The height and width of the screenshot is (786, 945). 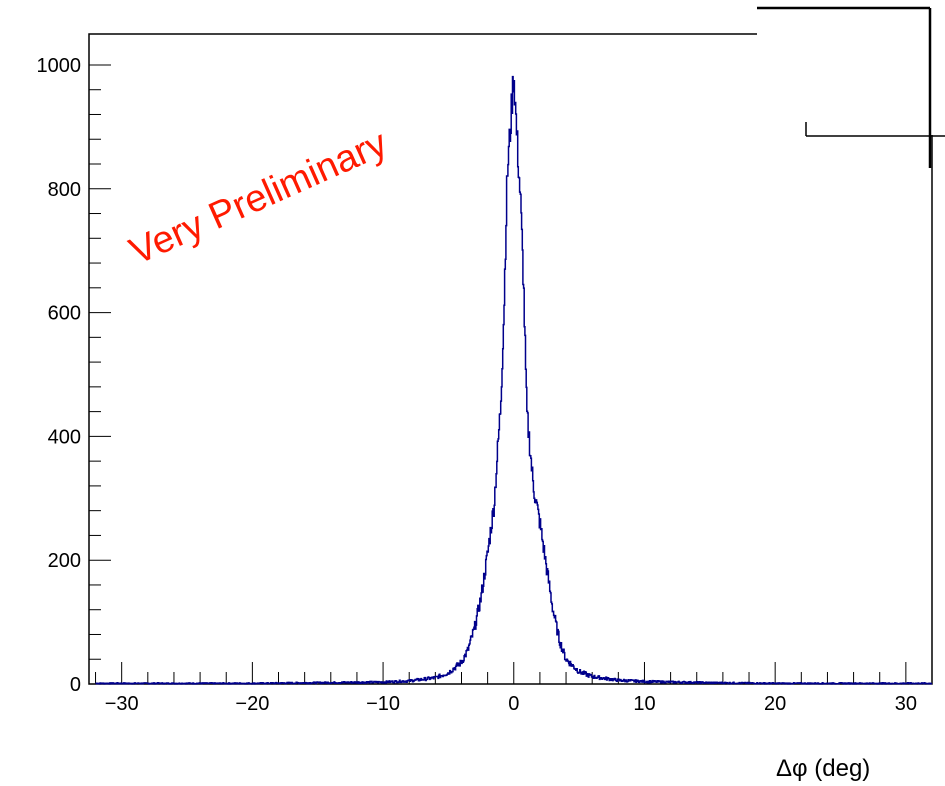 I want to click on y-tick-label: 0, so click(x=75, y=685).